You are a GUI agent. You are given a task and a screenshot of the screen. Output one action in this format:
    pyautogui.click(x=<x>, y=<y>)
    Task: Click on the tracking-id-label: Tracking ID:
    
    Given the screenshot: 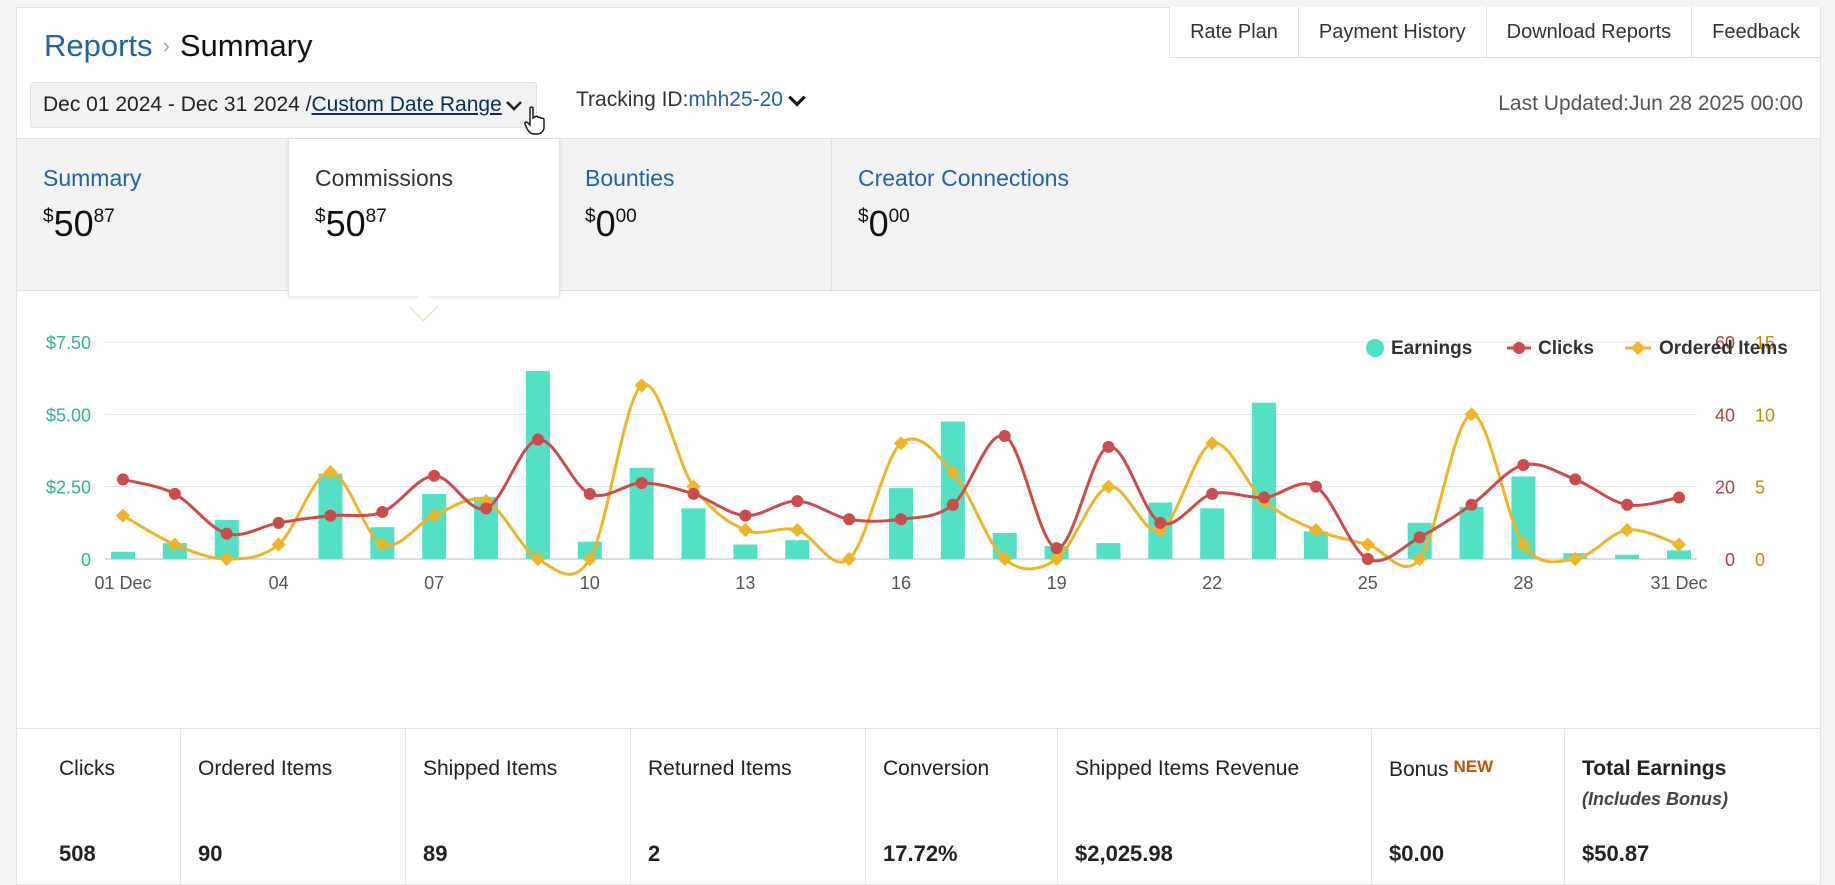 What is the action you would take?
    pyautogui.click(x=632, y=99)
    